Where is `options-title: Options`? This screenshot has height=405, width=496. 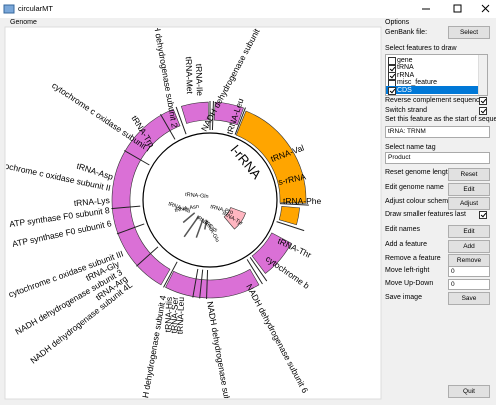 options-title: Options is located at coordinates (397, 22).